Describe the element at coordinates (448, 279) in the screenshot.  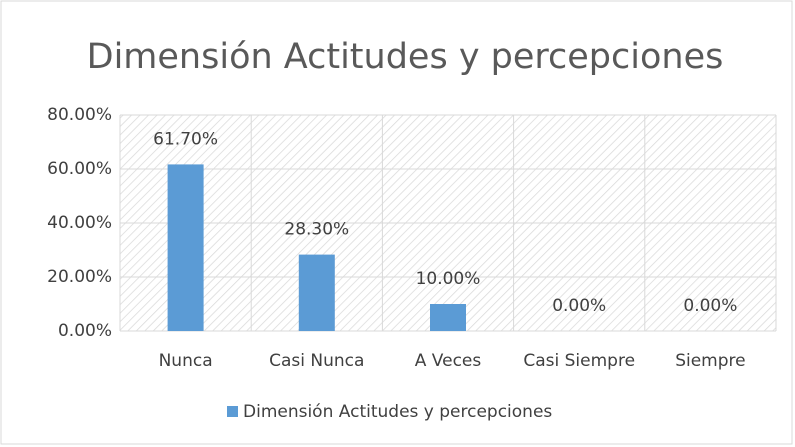
I see `value-label: 10.00%` at that location.